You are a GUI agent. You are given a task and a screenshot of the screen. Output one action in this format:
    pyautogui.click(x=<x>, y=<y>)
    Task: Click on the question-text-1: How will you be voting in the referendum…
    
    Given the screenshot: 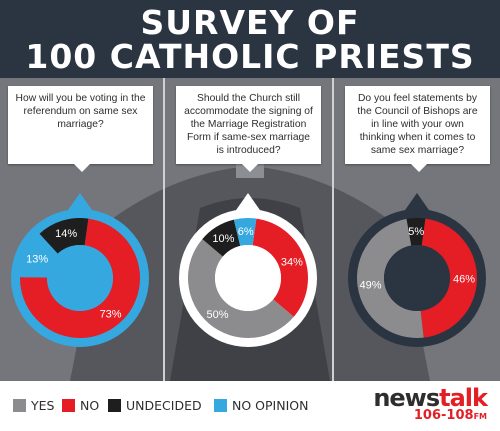 What is the action you would take?
    pyautogui.click(x=80, y=111)
    